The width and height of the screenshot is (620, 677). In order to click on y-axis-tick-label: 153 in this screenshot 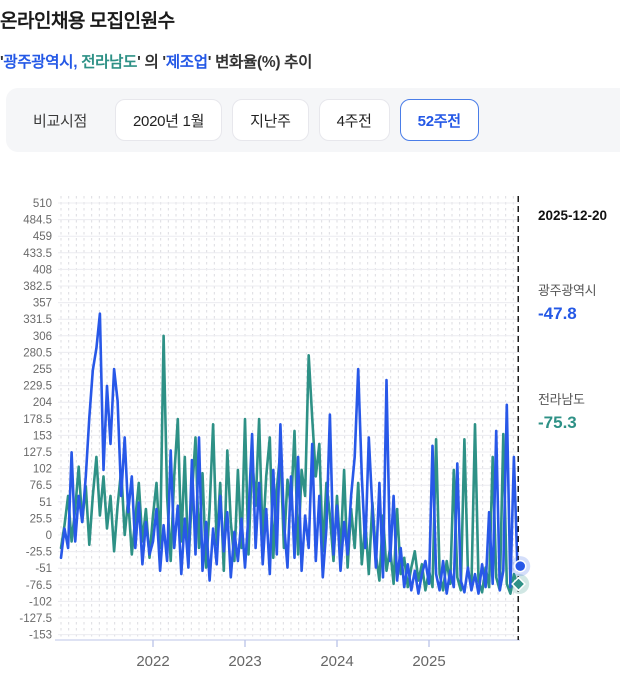, I will do `click(42, 436)`.